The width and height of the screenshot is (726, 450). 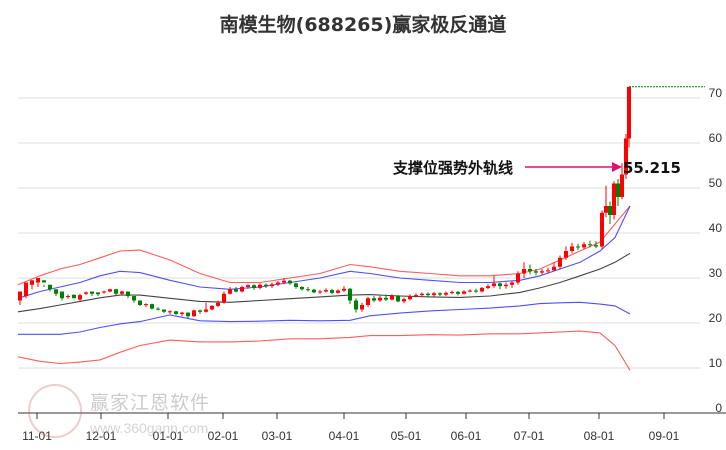 What do you see at coordinates (406, 436) in the screenshot?
I see `x-tick-label: 05-01` at bounding box center [406, 436].